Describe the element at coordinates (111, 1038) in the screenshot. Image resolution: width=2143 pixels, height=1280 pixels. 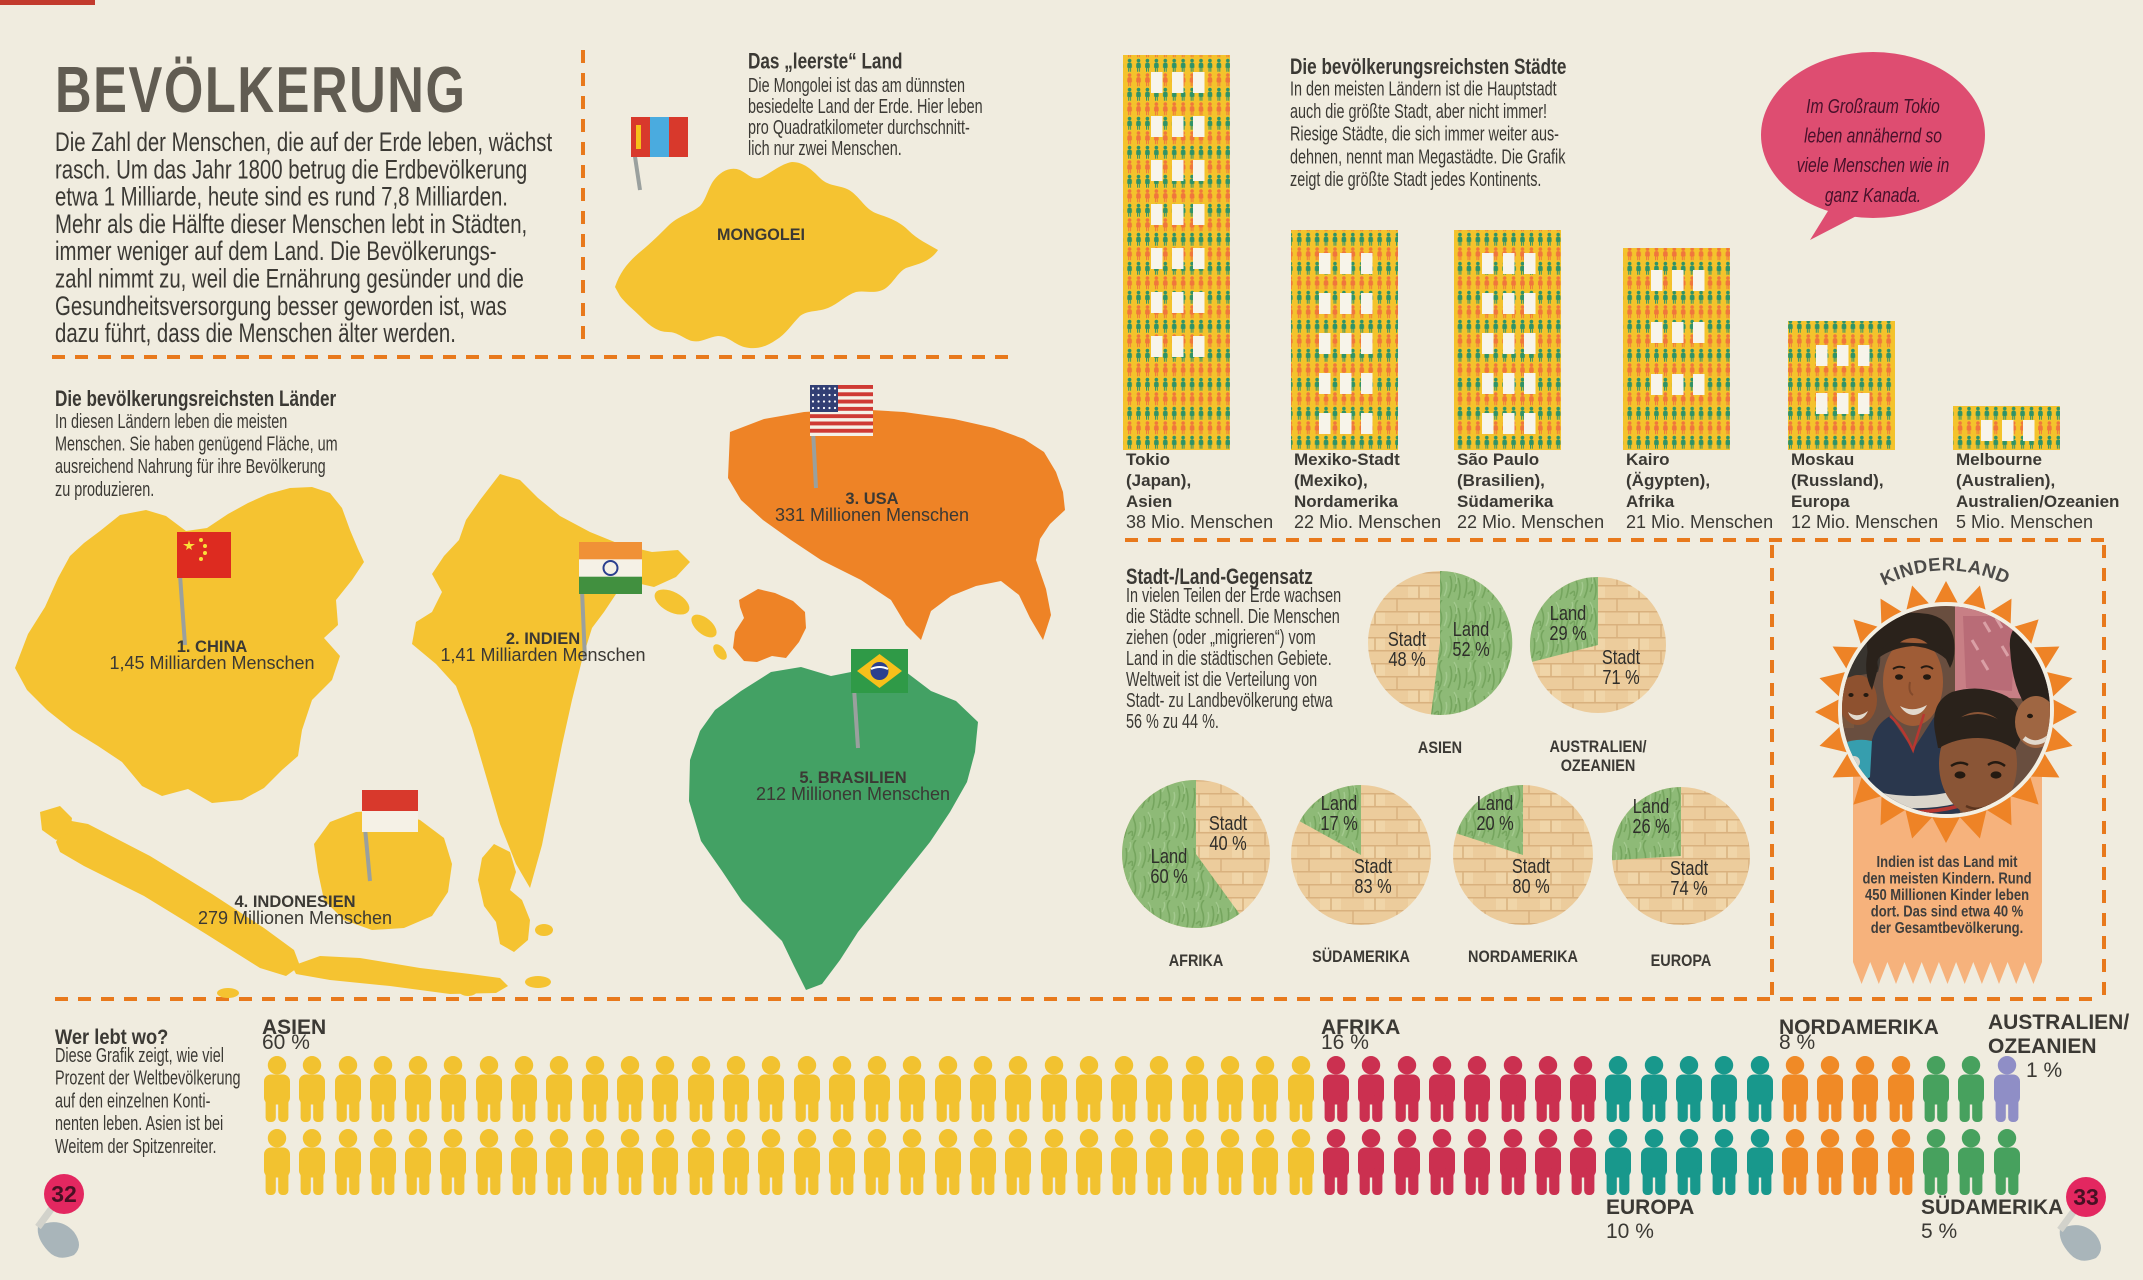
I see `svg-text: Wer lebt wo?` at that location.